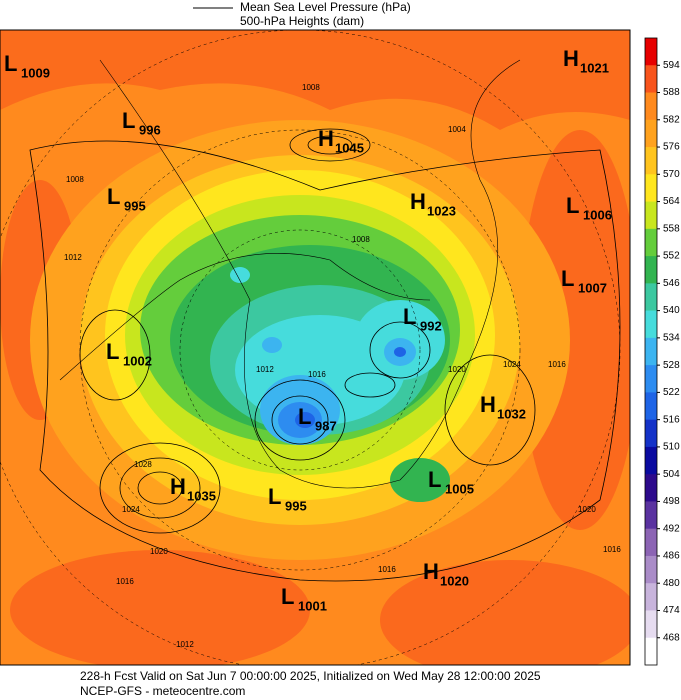  What do you see at coordinates (671, 65) in the screenshot?
I see `colorbar-label: 594` at bounding box center [671, 65].